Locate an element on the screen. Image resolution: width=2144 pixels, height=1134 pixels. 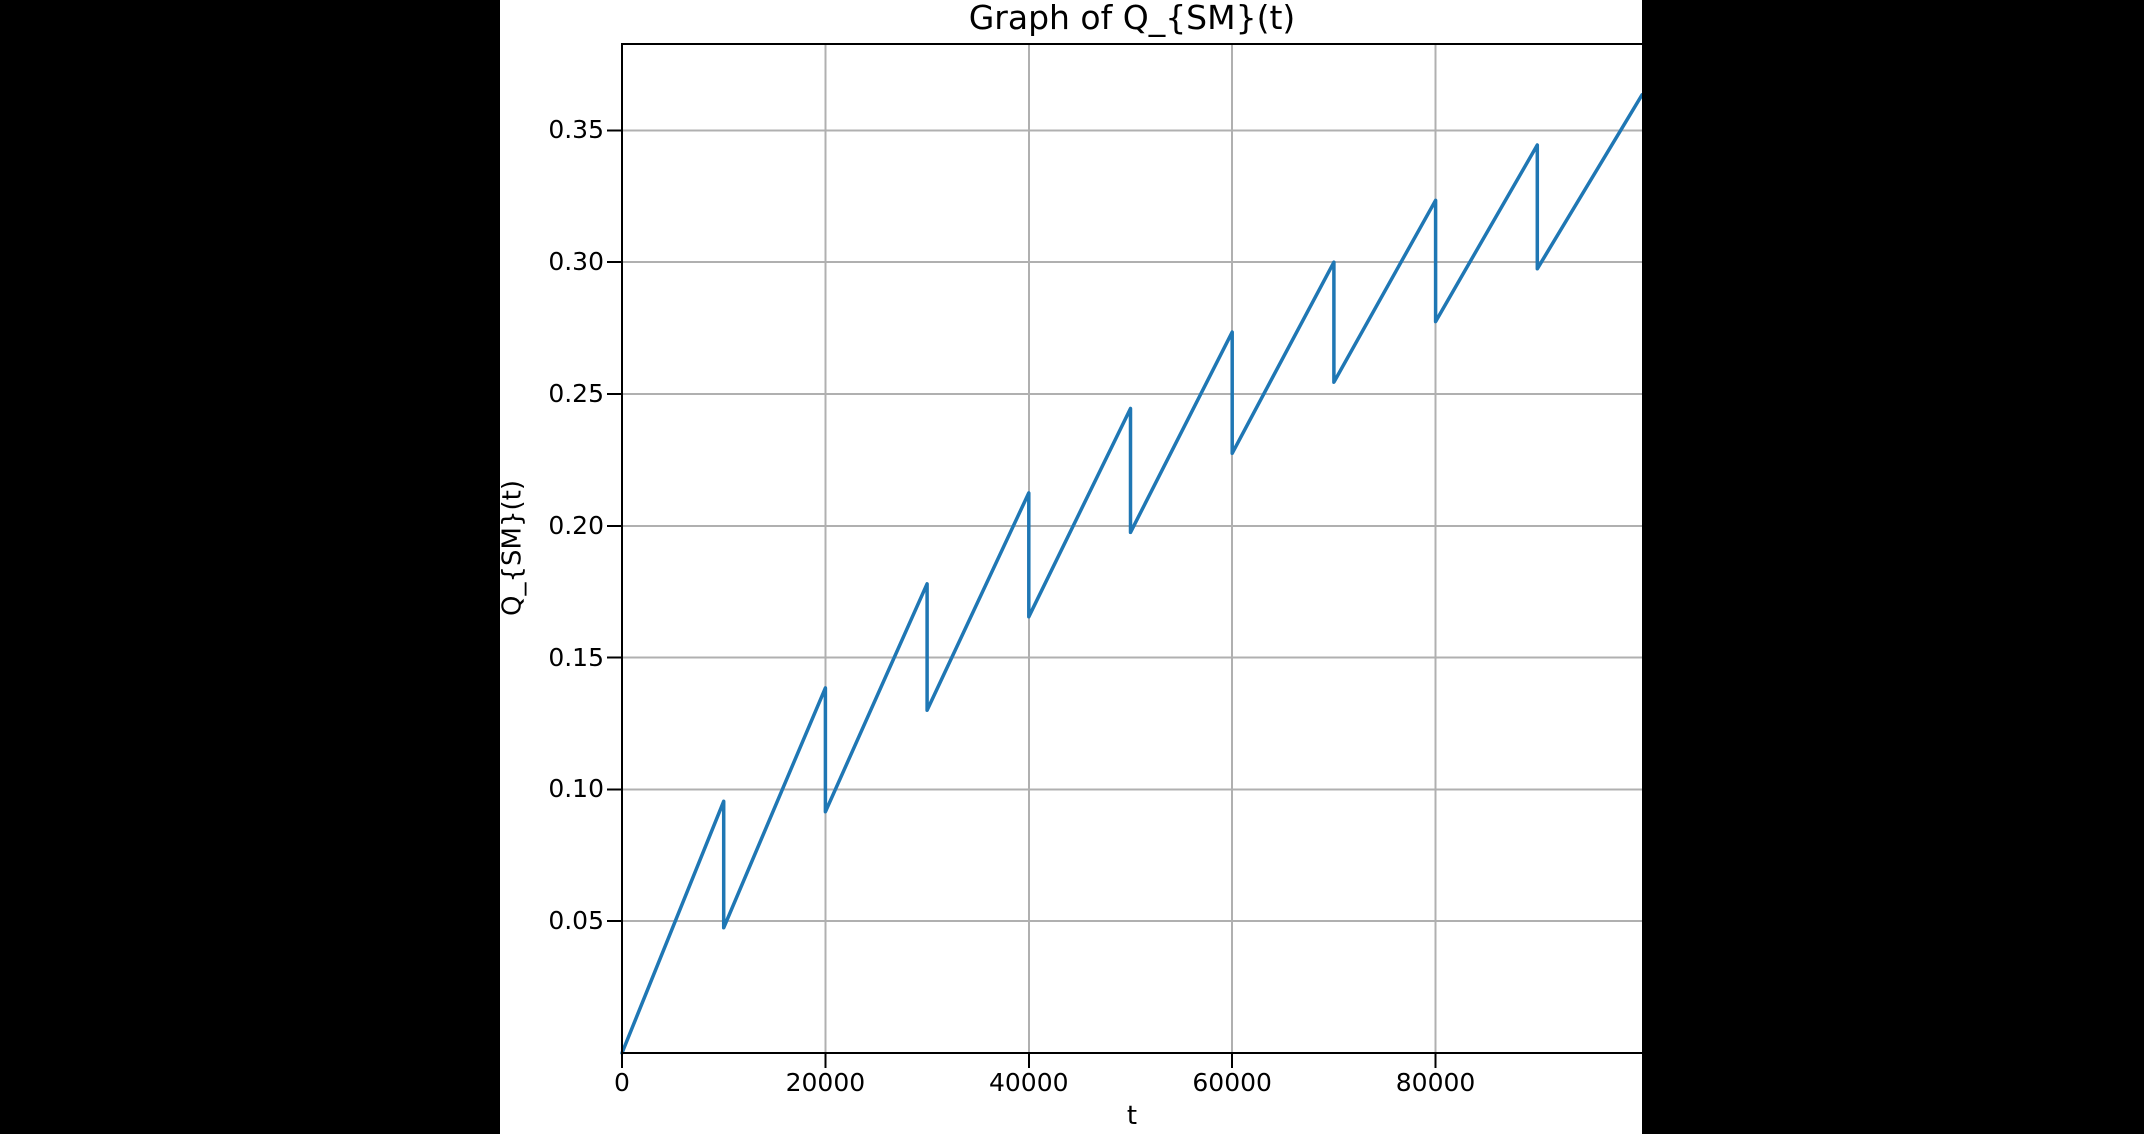
x-tick-label: 20000 is located at coordinates (825, 1082).